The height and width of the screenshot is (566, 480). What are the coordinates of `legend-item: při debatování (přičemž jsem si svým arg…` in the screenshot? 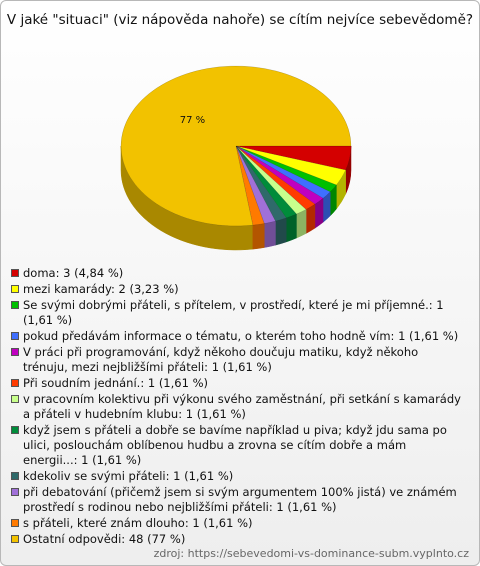 It's located at (237, 500).